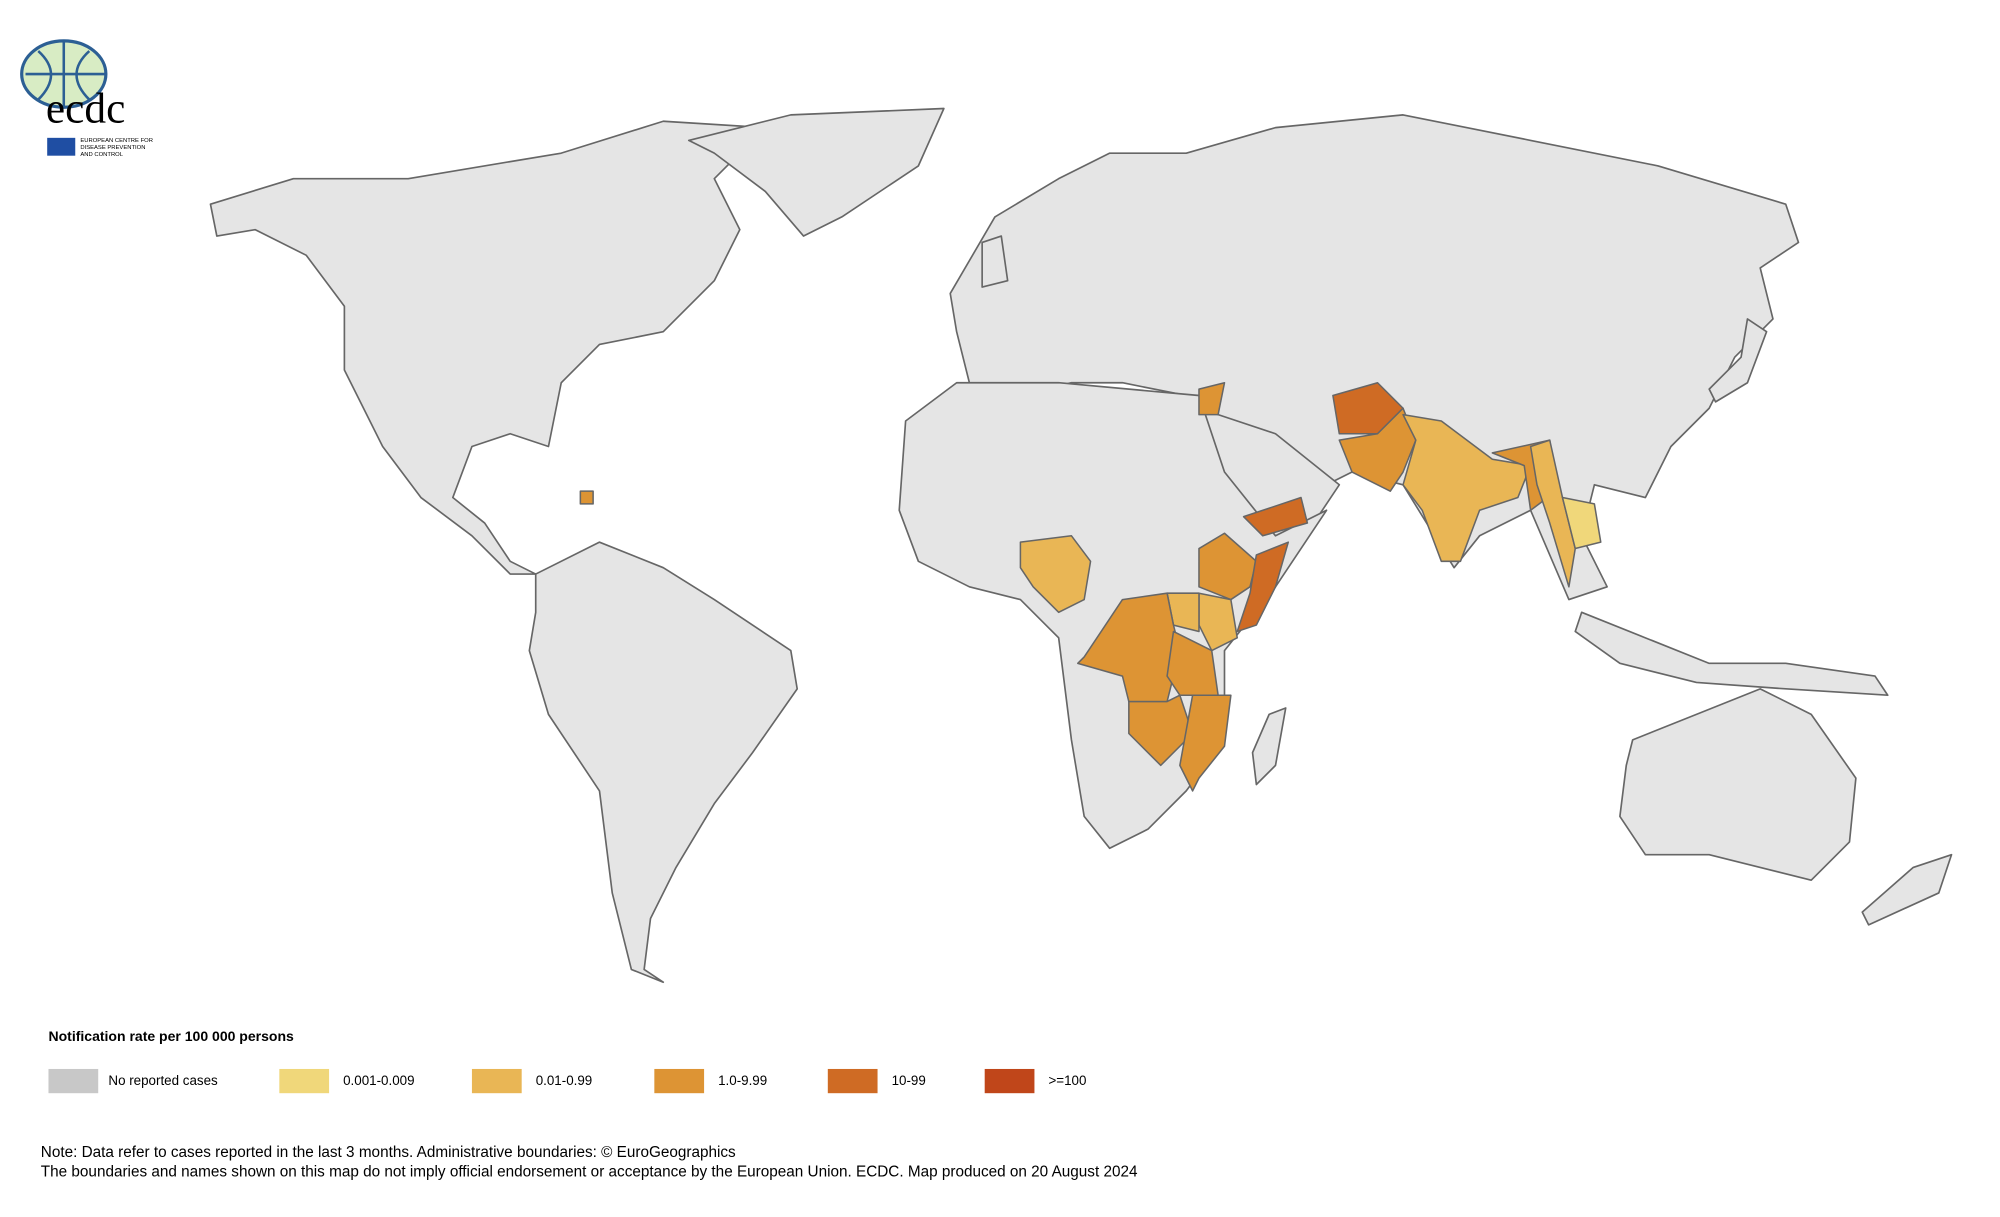  Describe the element at coordinates (101, 155) in the screenshot. I see `logo-subtitle: AND CONTROL` at that location.